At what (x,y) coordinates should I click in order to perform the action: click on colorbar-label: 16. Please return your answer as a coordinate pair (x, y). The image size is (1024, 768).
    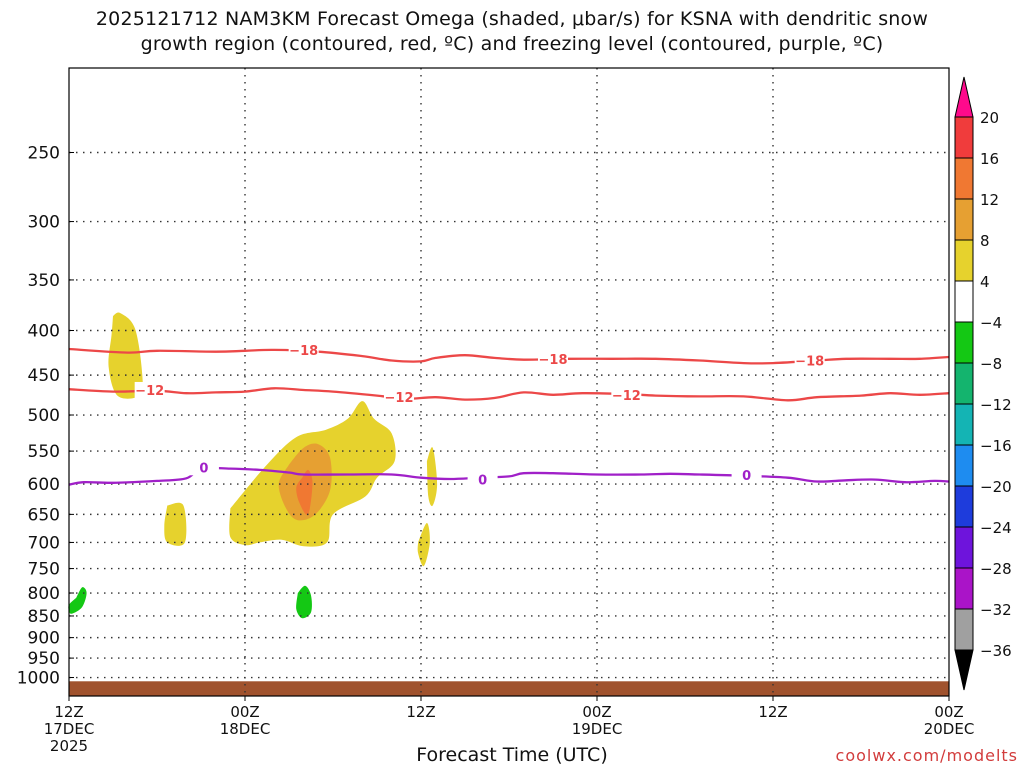
    Looking at the image, I should click on (989, 159).